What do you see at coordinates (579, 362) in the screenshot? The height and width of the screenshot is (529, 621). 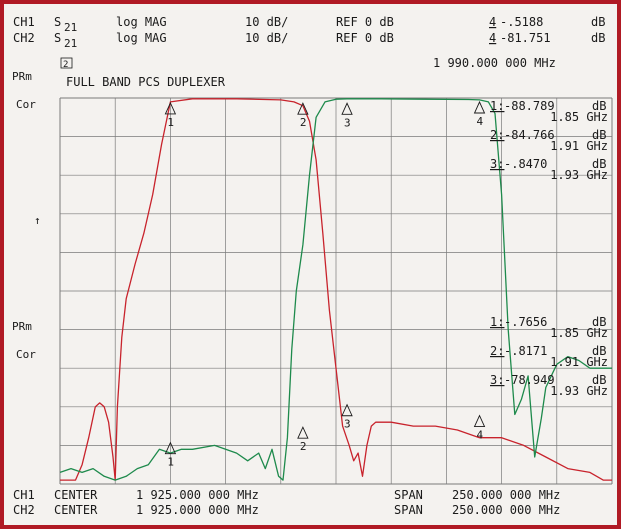 I see `ch2-readout-freq: 1.91 GHz` at bounding box center [579, 362].